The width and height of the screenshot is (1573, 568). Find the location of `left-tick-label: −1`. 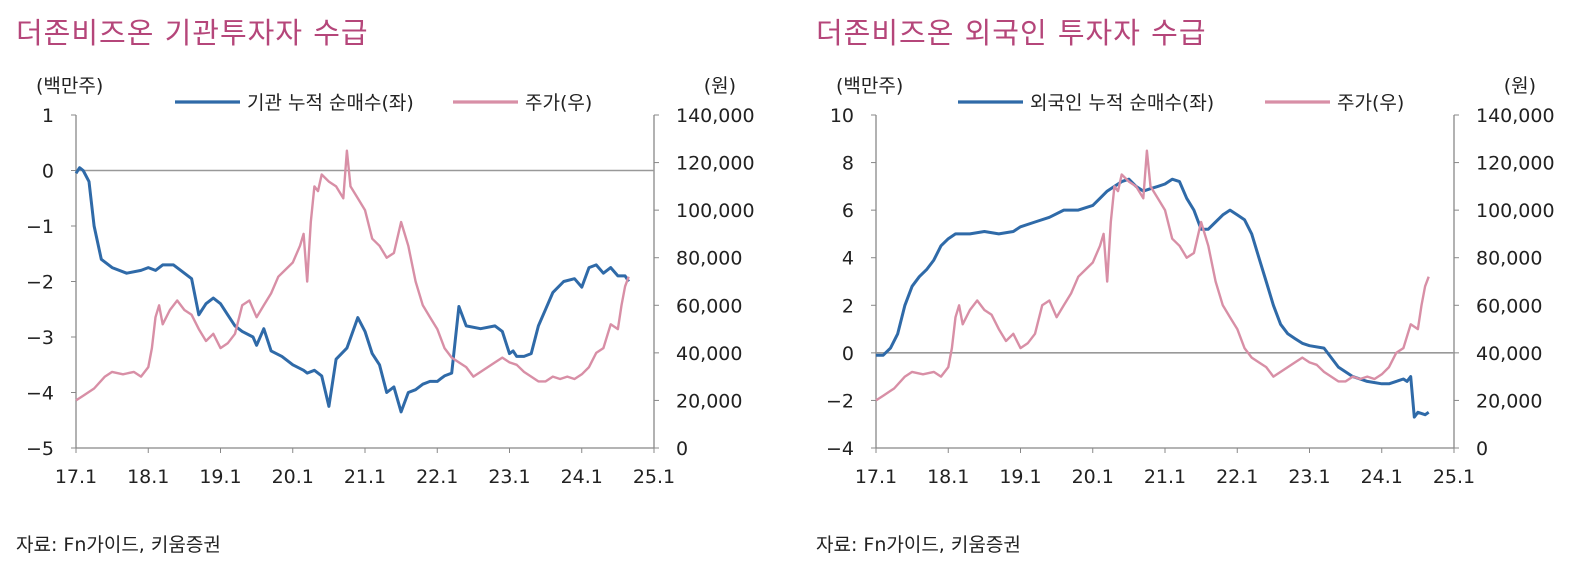

left-tick-label: −1 is located at coordinates (40, 227).